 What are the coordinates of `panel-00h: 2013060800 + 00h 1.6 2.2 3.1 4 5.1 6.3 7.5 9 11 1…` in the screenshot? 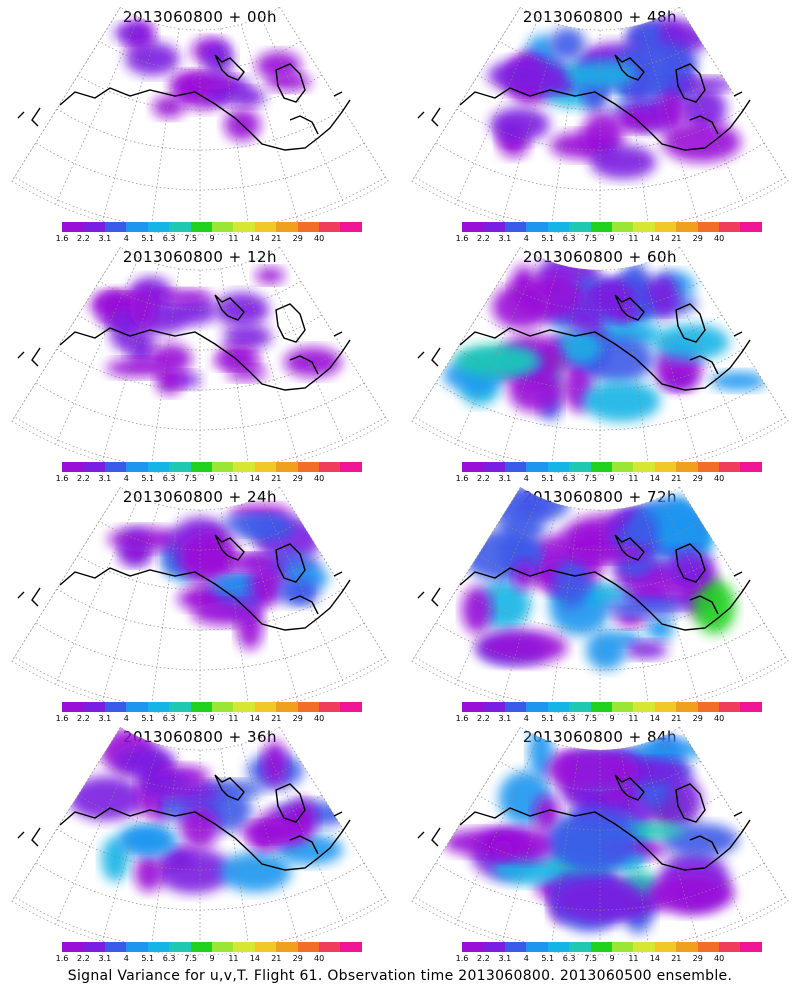 It's located at (200, 121).